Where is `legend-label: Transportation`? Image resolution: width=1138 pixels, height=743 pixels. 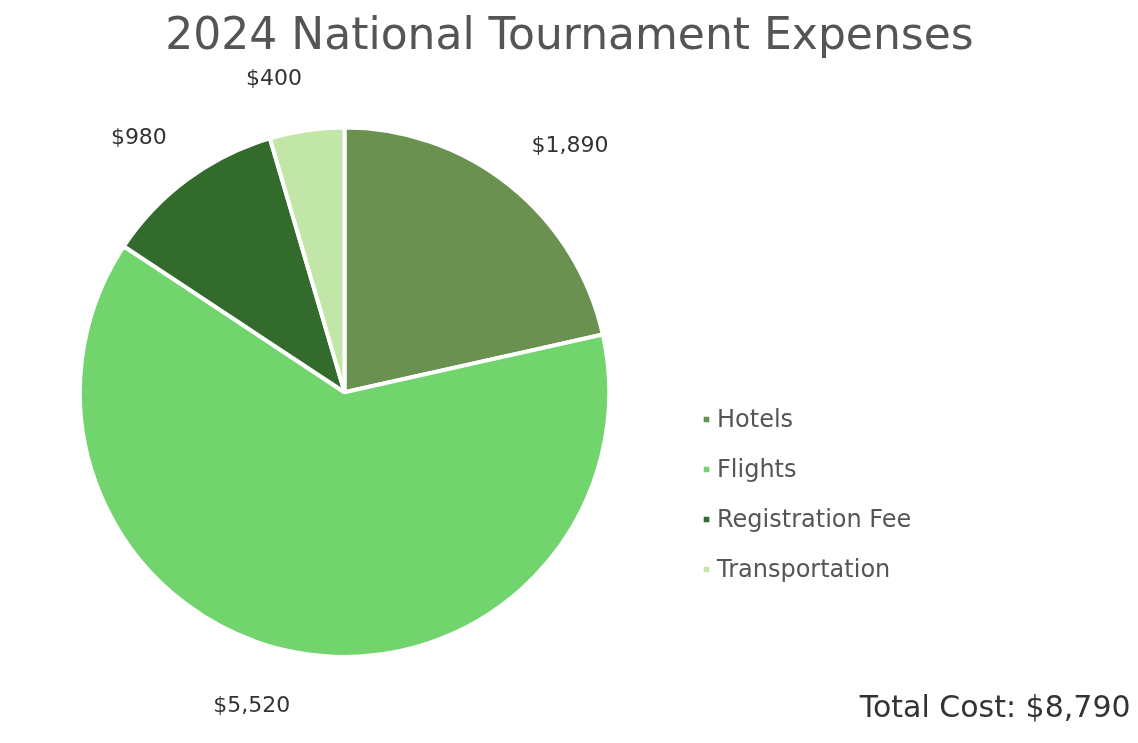
legend-label: Transportation is located at coordinates (804, 569).